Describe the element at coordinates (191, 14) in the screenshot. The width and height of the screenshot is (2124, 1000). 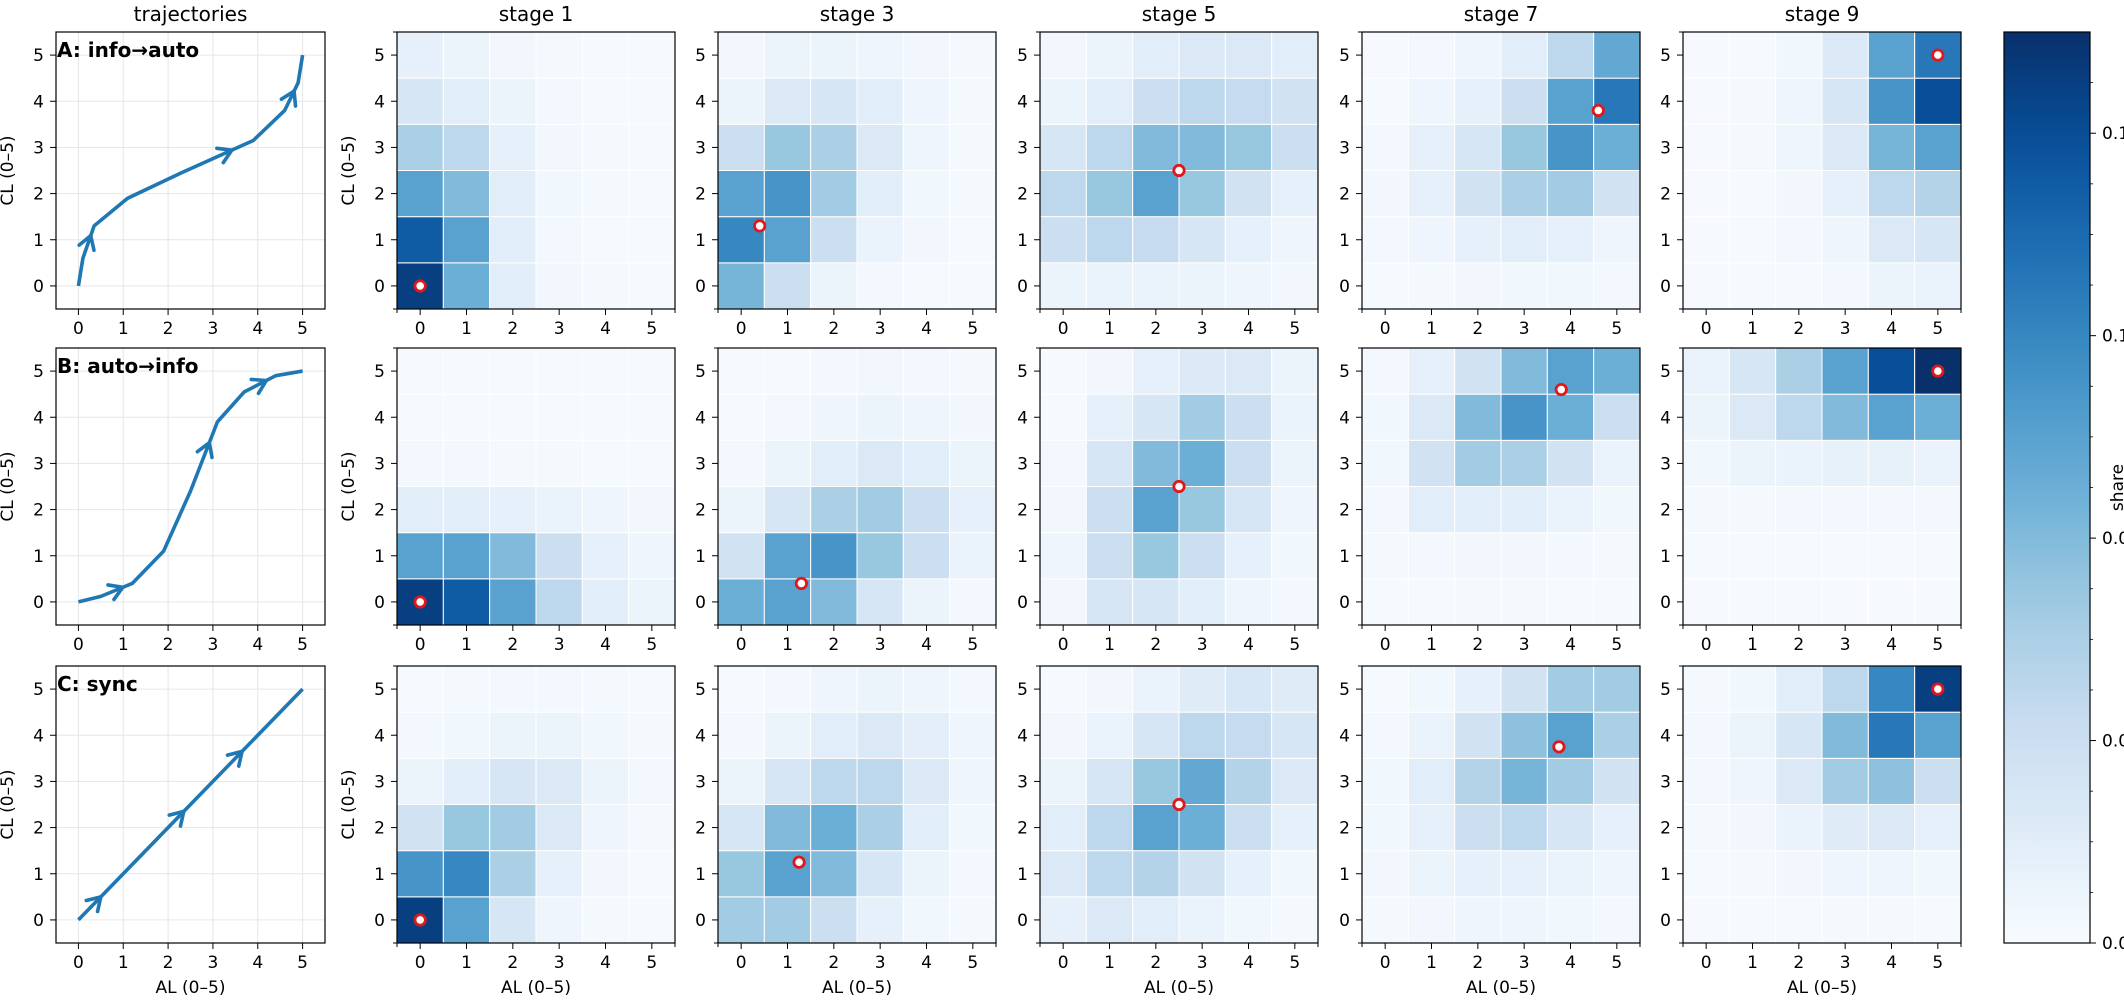
I see `column-title-0: trajectories` at that location.